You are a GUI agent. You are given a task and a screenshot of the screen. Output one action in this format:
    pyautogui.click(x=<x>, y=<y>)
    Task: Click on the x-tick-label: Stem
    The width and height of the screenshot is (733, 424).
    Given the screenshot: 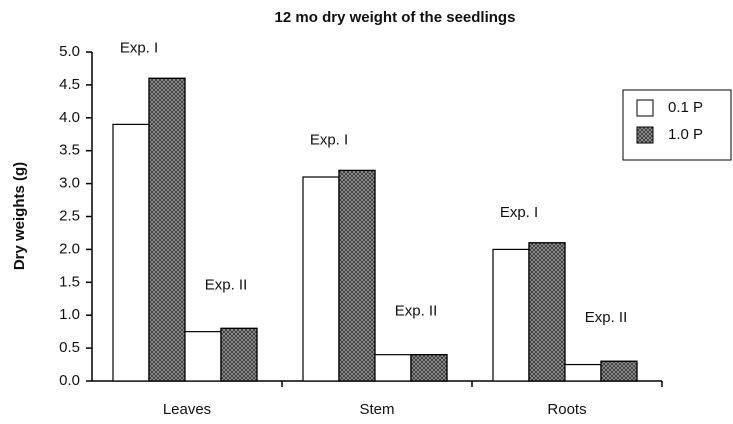 What is the action you would take?
    pyautogui.click(x=376, y=409)
    